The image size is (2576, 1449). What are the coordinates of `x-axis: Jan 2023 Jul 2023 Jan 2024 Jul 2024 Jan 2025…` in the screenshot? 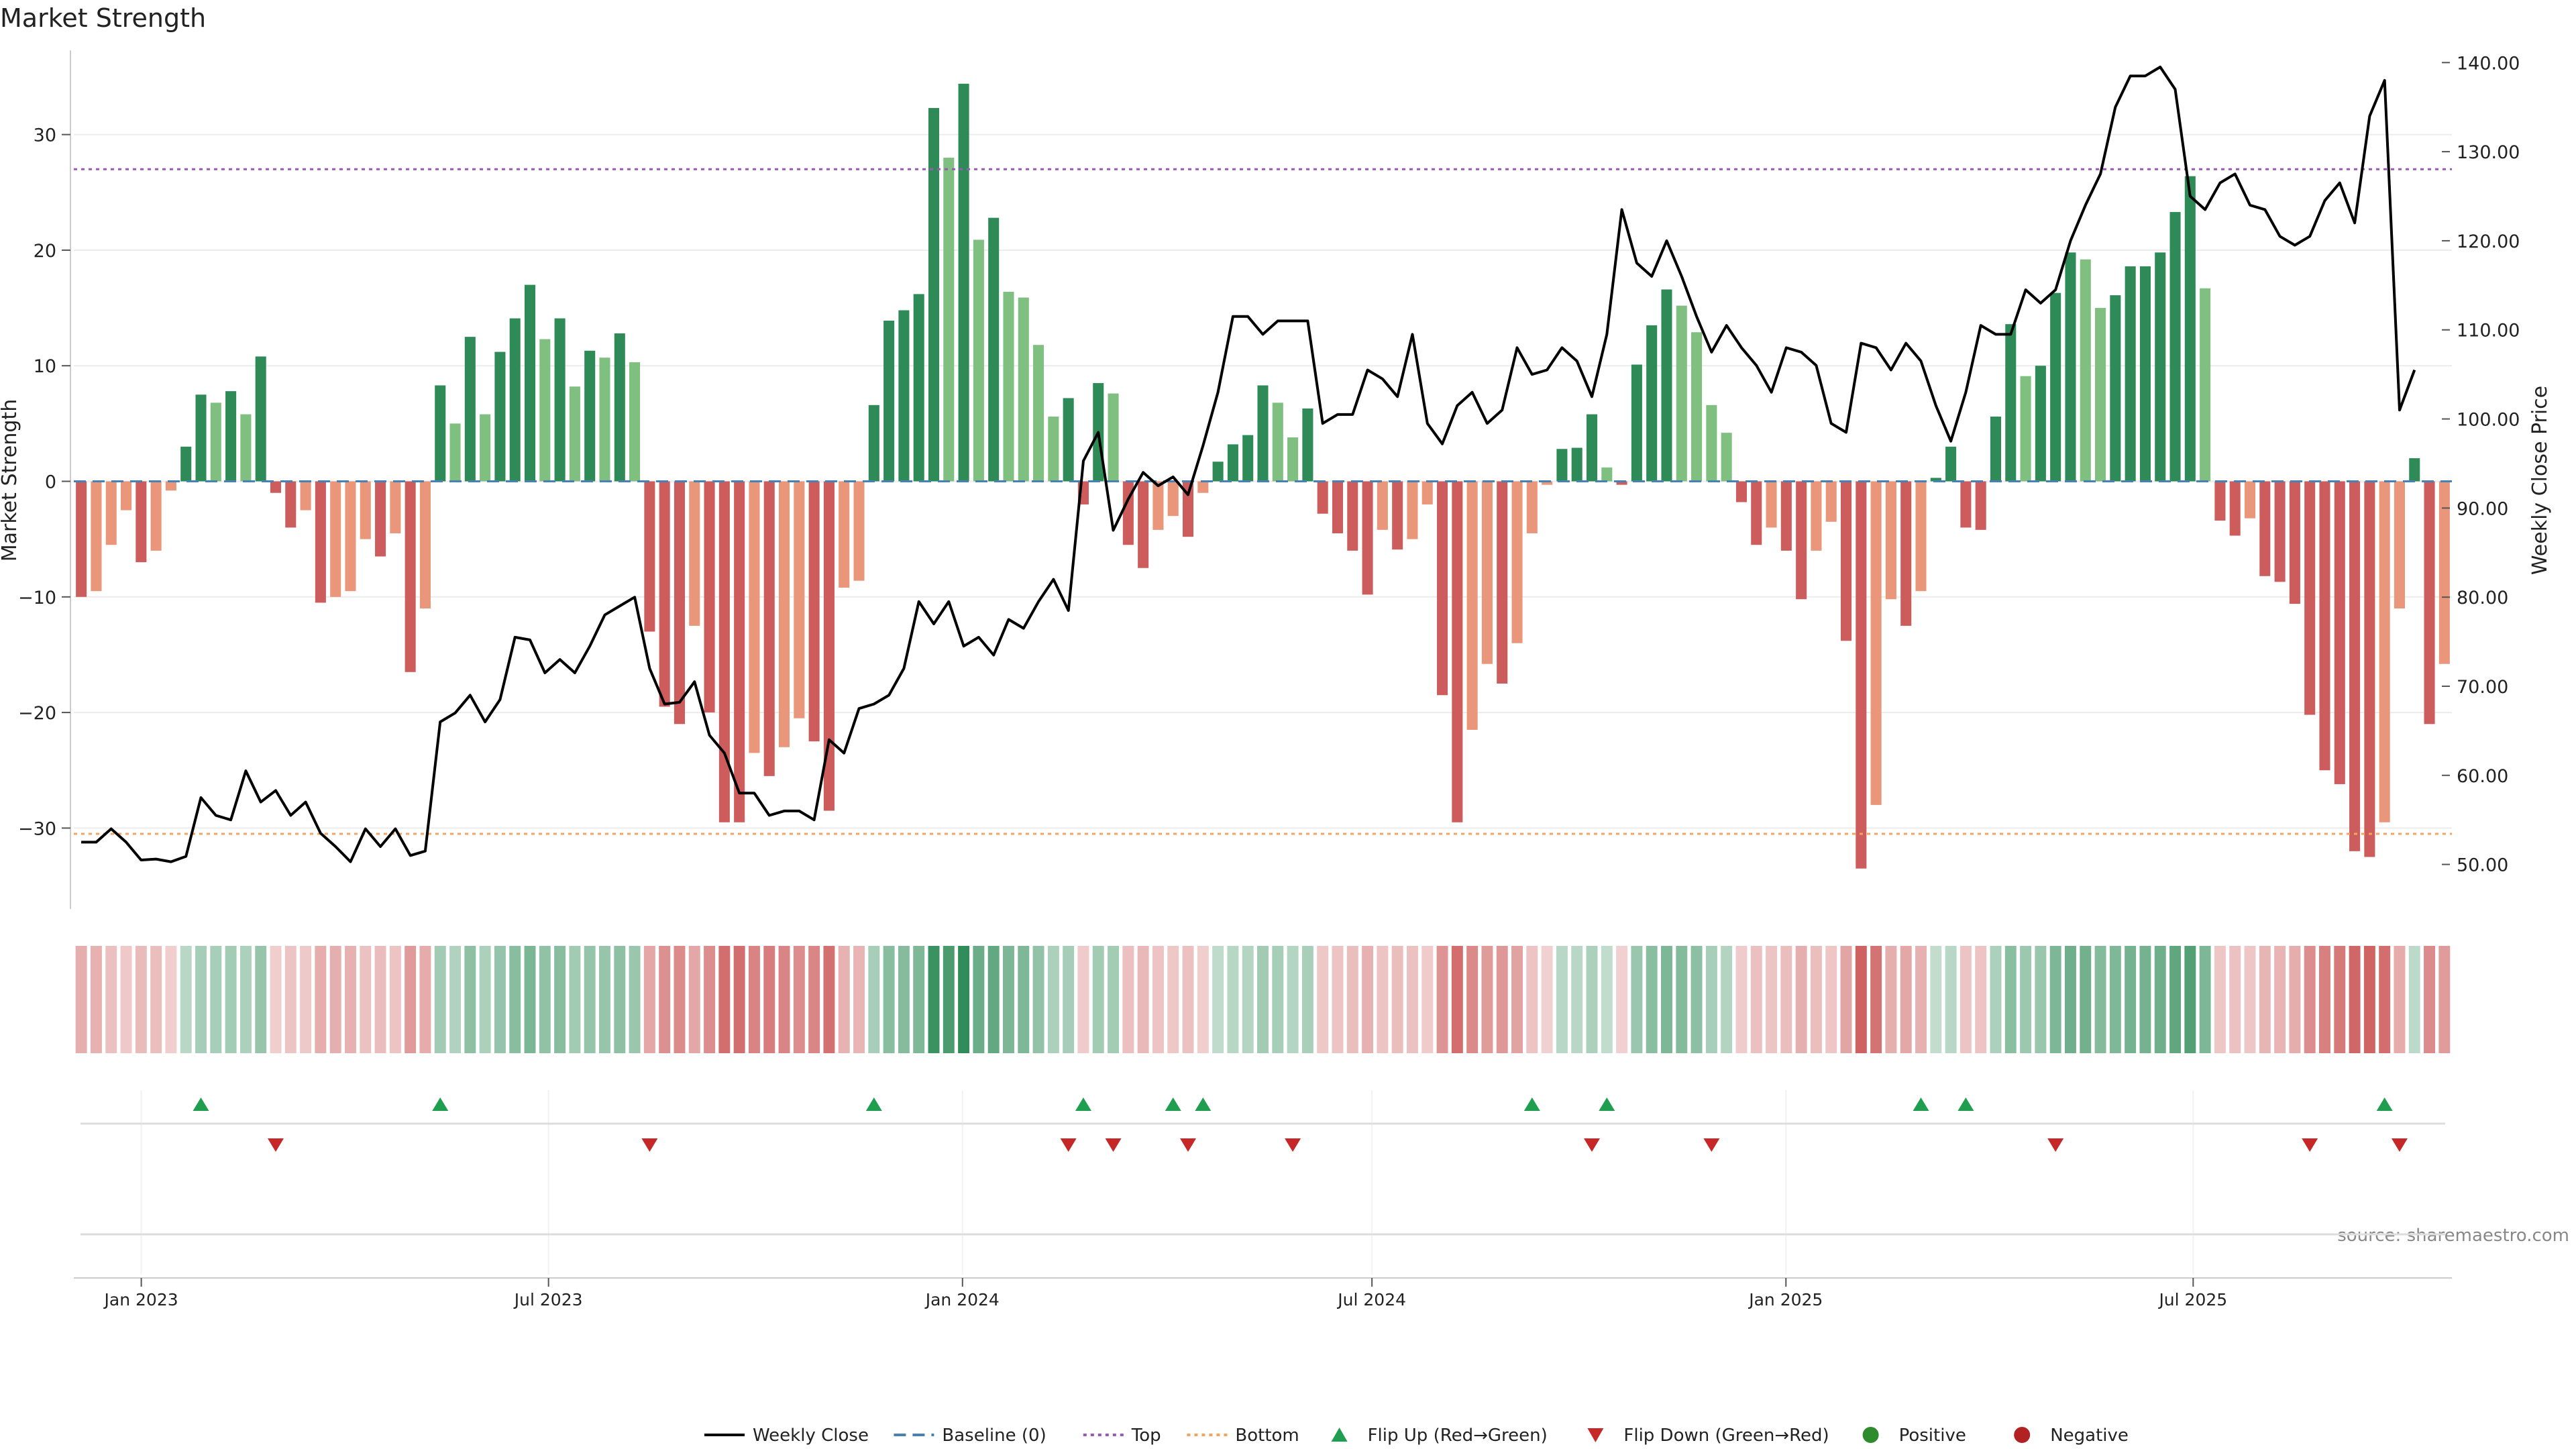 It's located at (1263, 1293).